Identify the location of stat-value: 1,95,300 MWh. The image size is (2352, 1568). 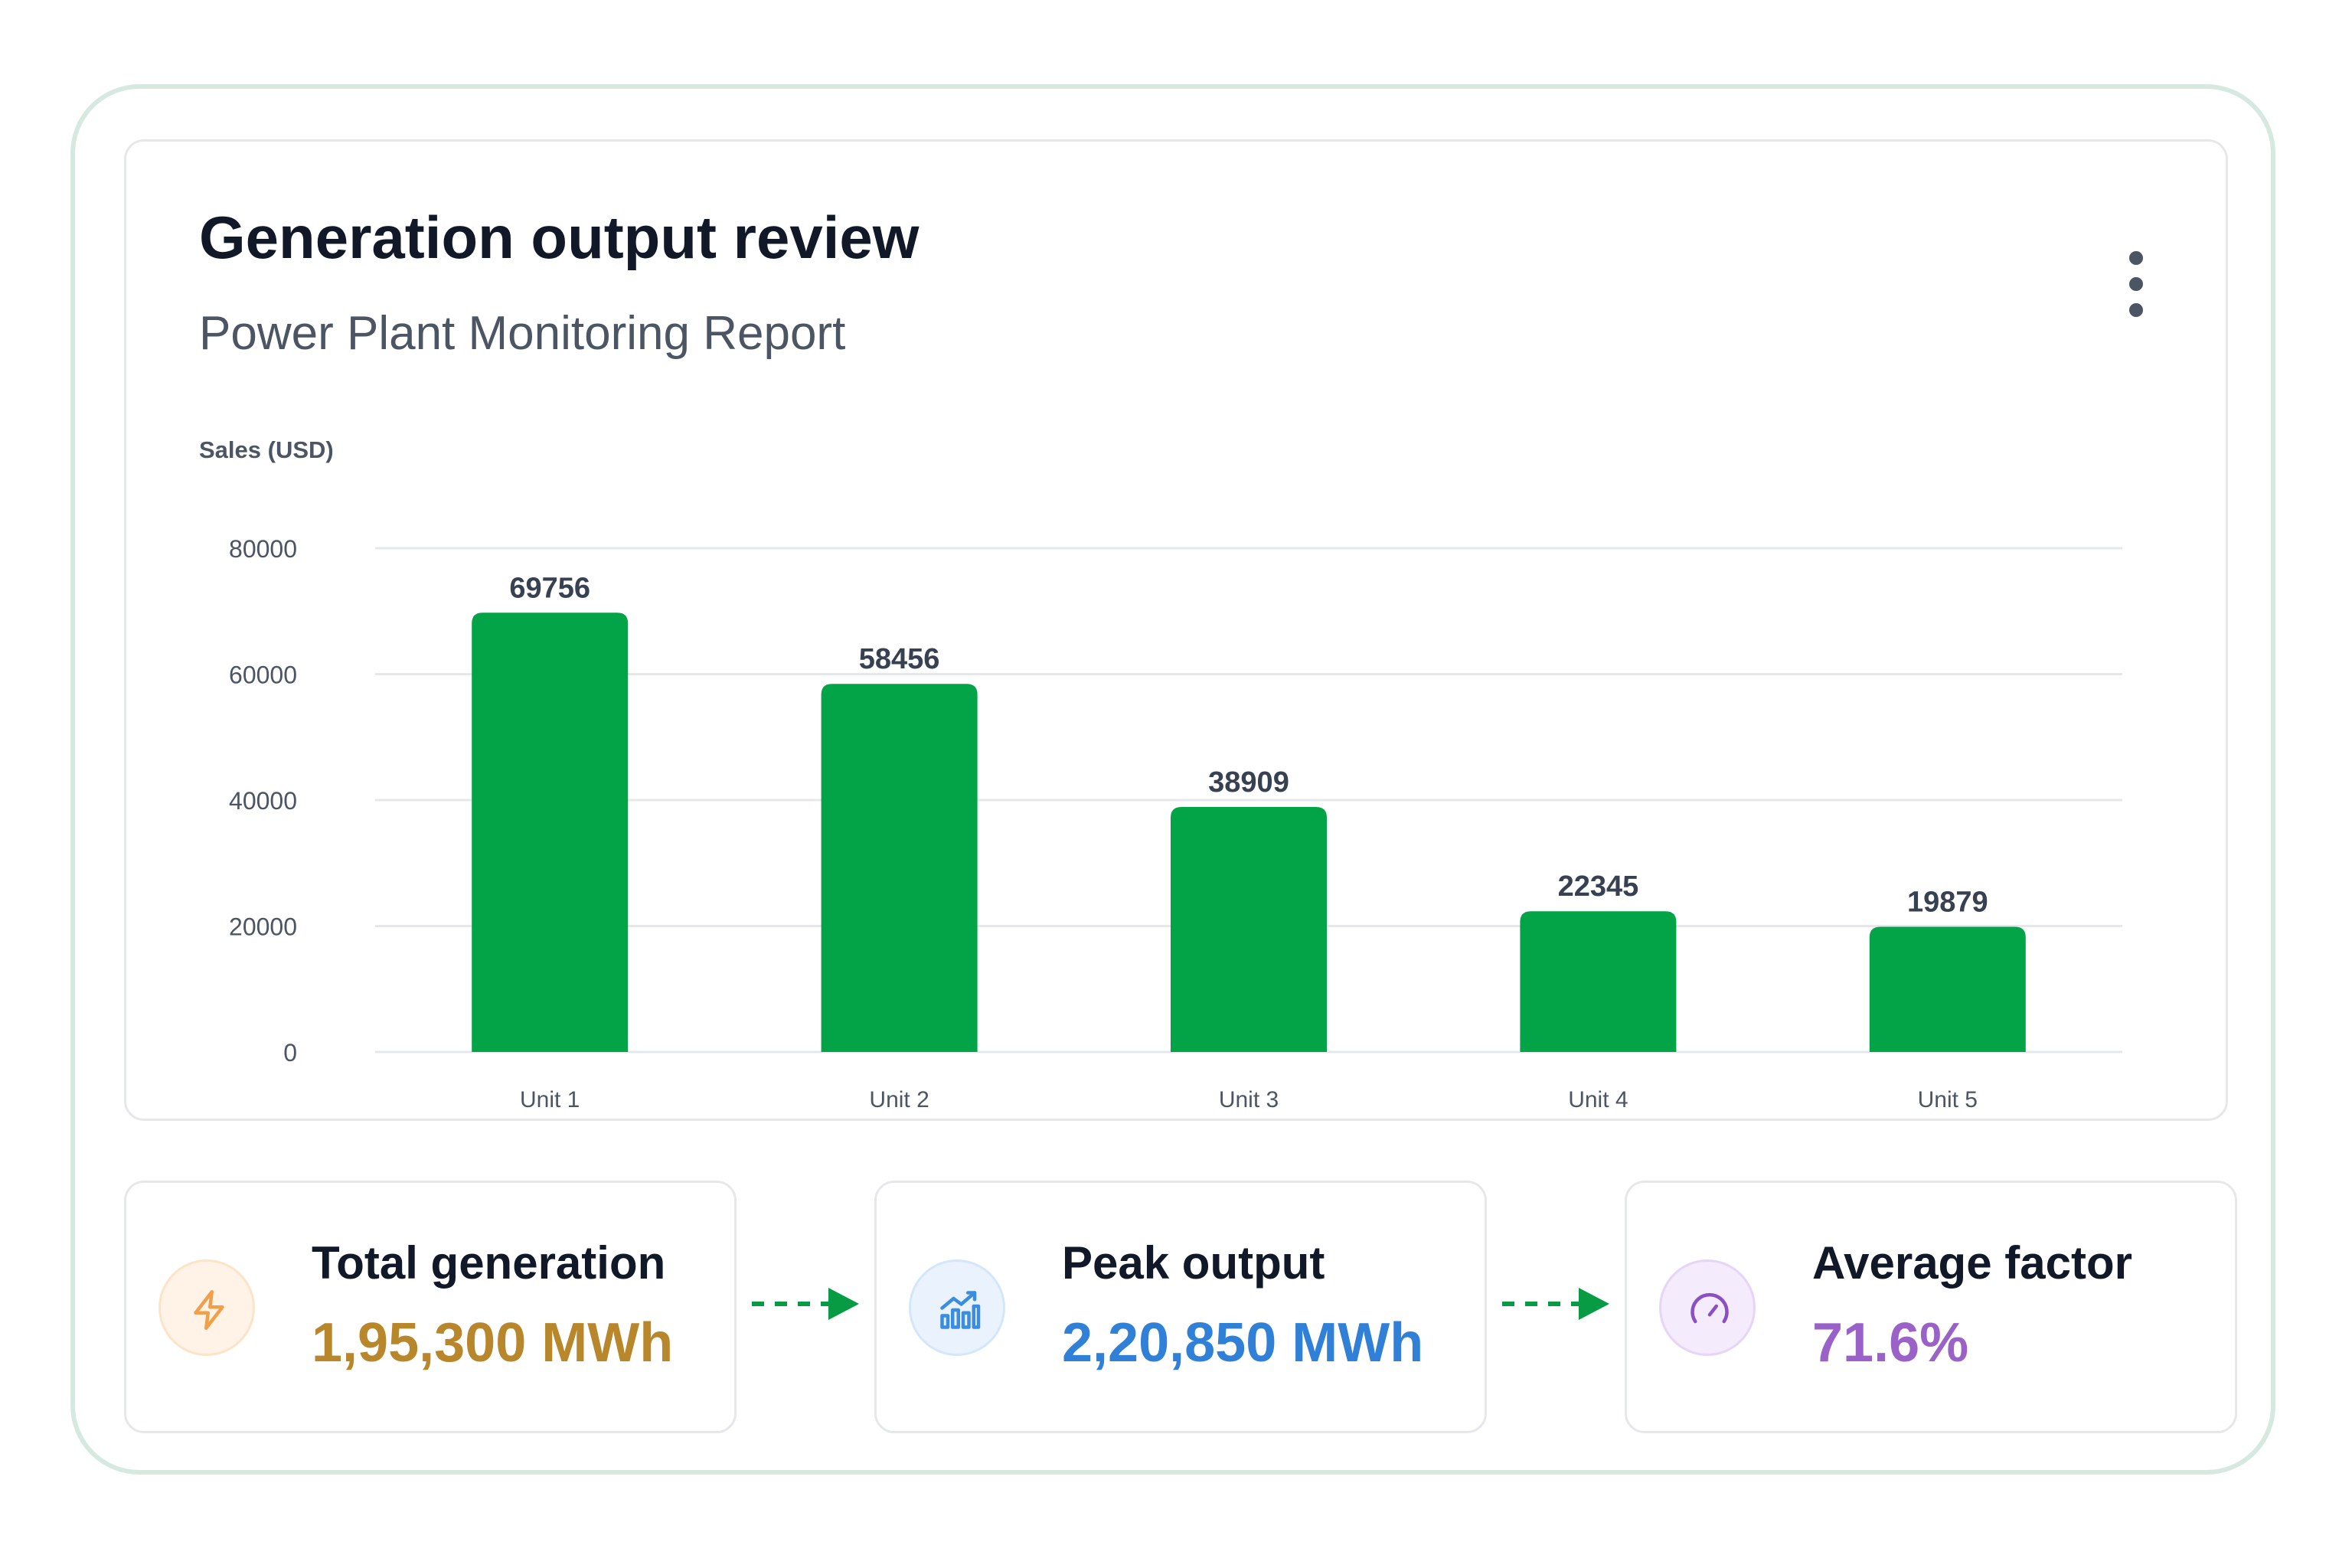
(493, 1343).